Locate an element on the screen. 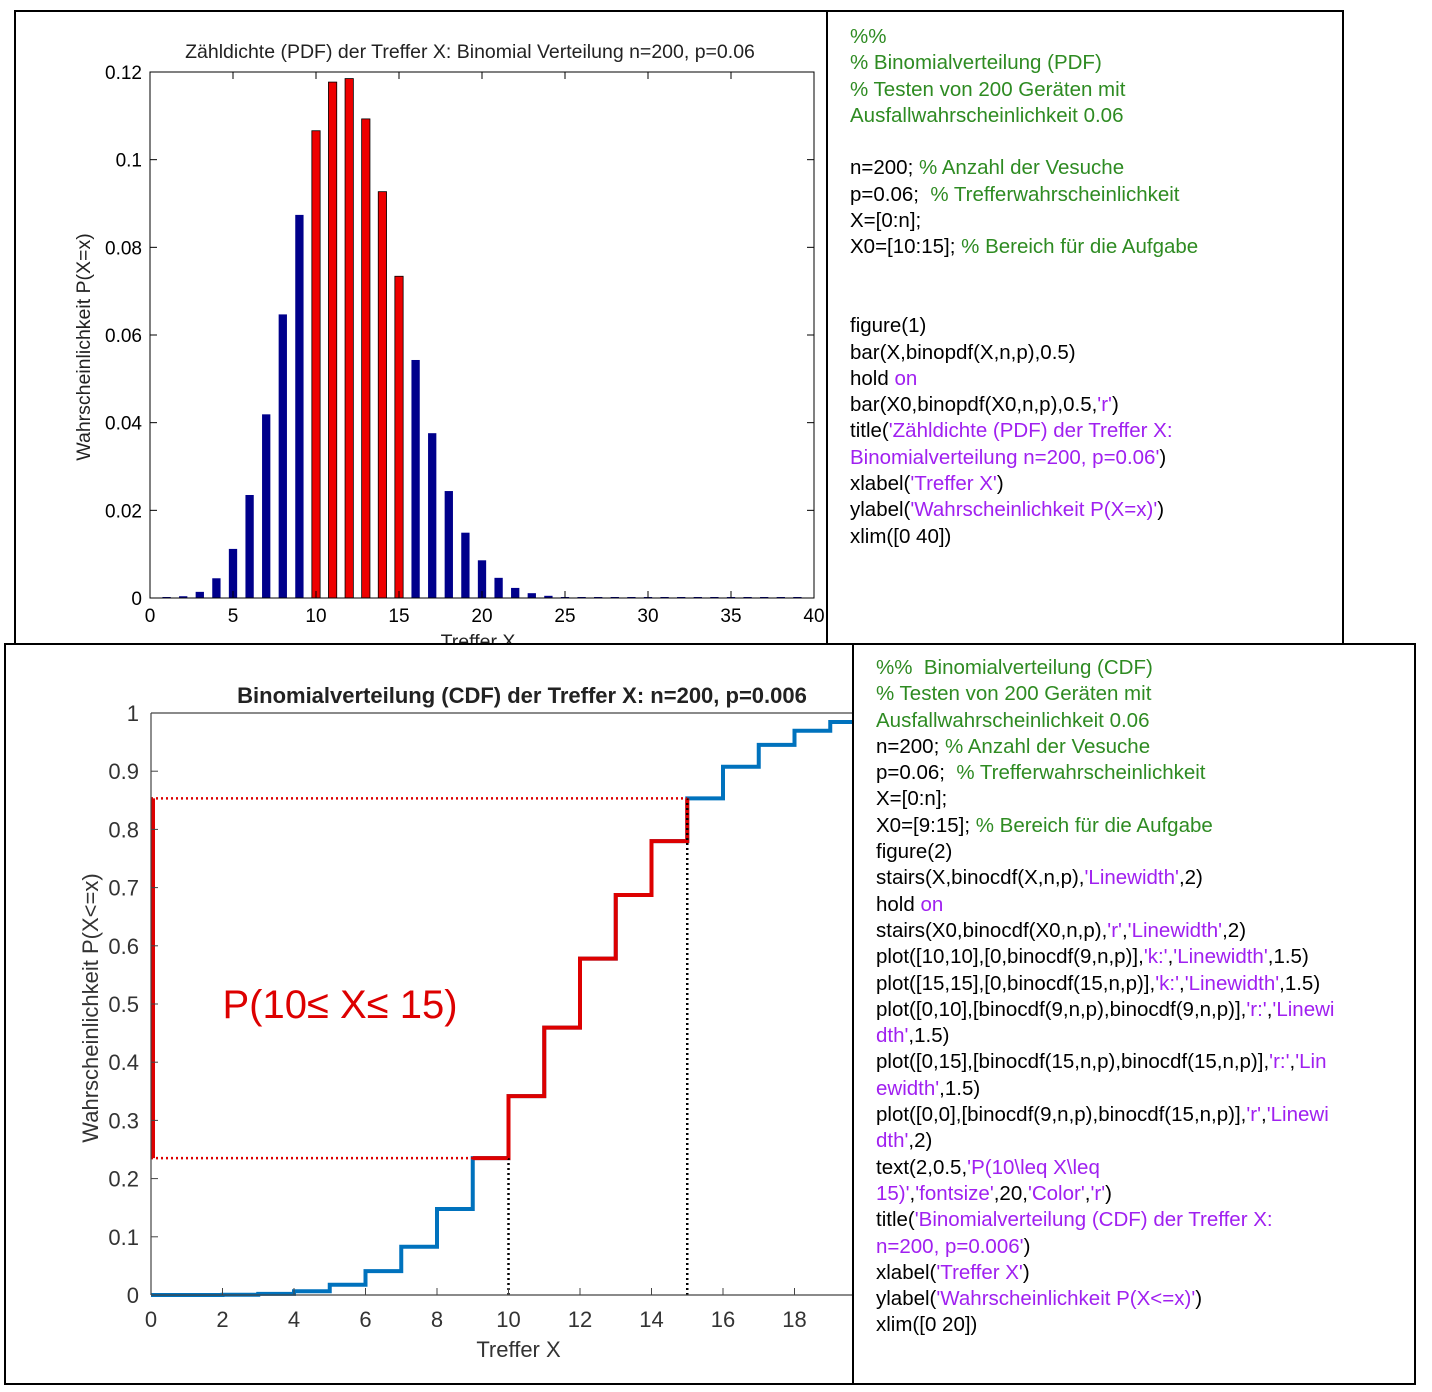 The width and height of the screenshot is (1432, 1392). code-text: X0=[10:15]; is located at coordinates (906, 247).